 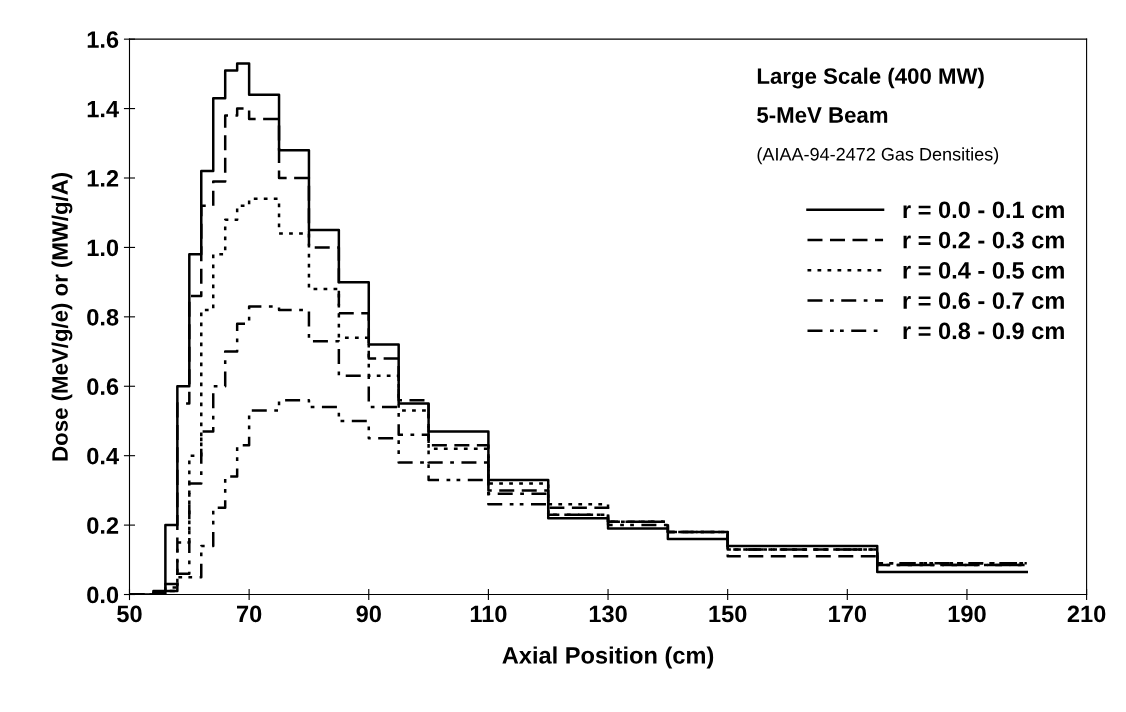 What do you see at coordinates (103, 387) in the screenshot?
I see `y-tick-label: 0.6` at bounding box center [103, 387].